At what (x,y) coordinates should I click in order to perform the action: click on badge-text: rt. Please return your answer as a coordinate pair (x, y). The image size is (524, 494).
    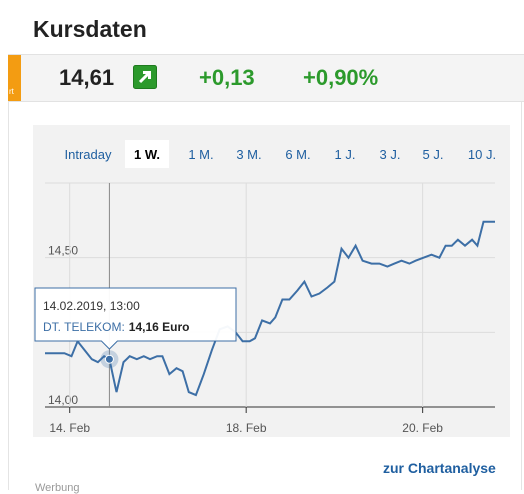
    Looking at the image, I should click on (11, 91).